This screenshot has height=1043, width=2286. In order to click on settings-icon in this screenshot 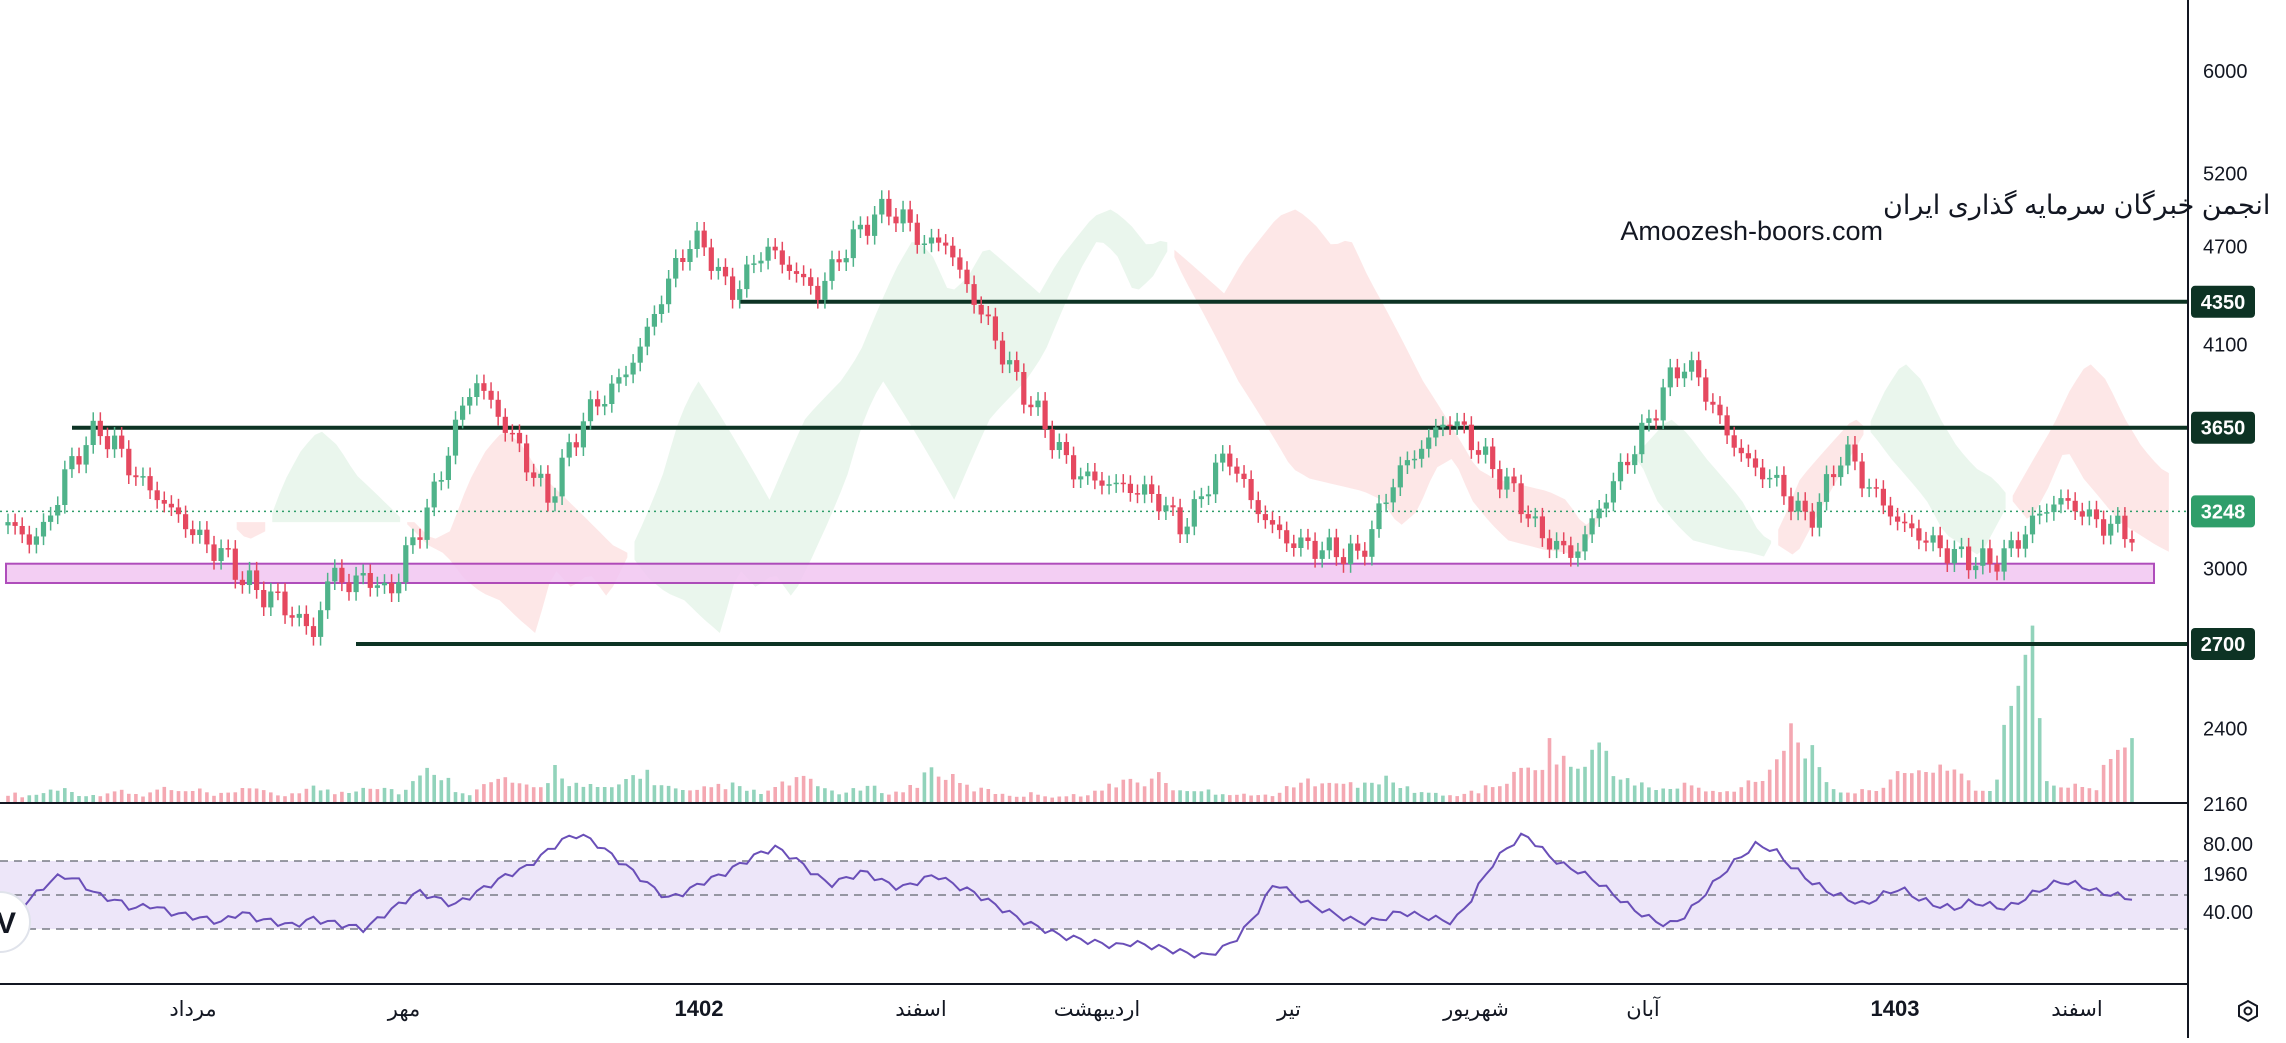, I will do `click(2248, 1011)`.